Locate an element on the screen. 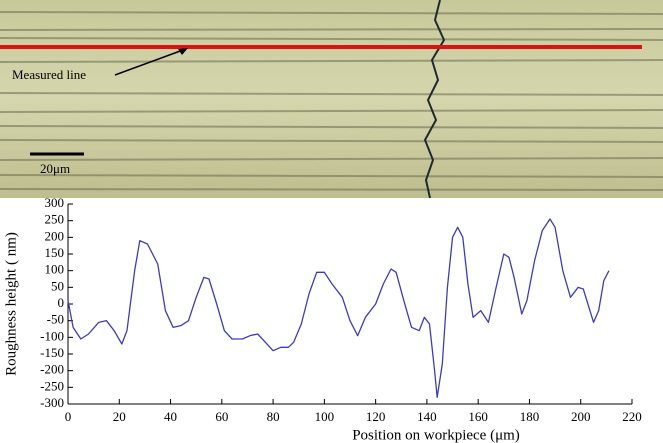  x-tick-label: 180 is located at coordinates (530, 416).